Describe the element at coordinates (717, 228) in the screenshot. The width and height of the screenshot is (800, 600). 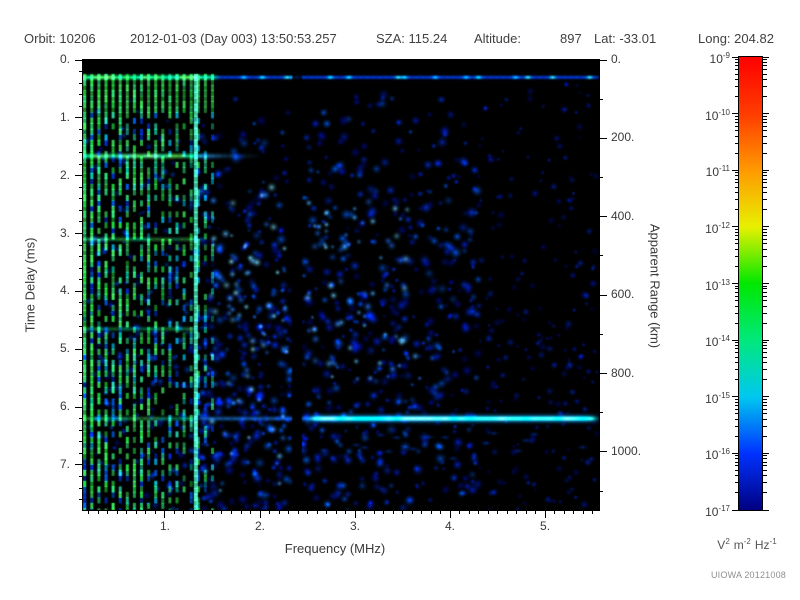
I see `colorbar-tick-label: 10-12` at that location.